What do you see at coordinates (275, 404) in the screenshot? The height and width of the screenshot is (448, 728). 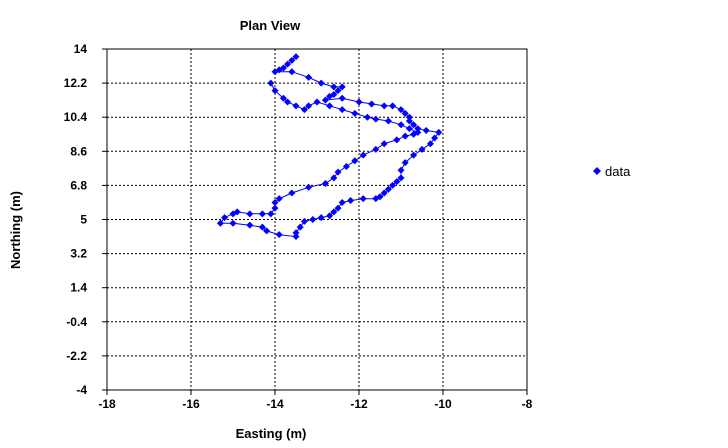 I see `x-tick-label: -14` at bounding box center [275, 404].